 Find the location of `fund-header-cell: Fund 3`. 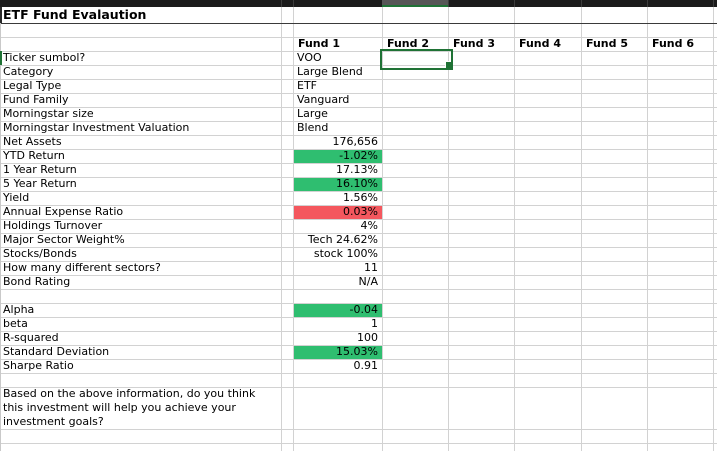

fund-header-cell: Fund 3 is located at coordinates (474, 43).